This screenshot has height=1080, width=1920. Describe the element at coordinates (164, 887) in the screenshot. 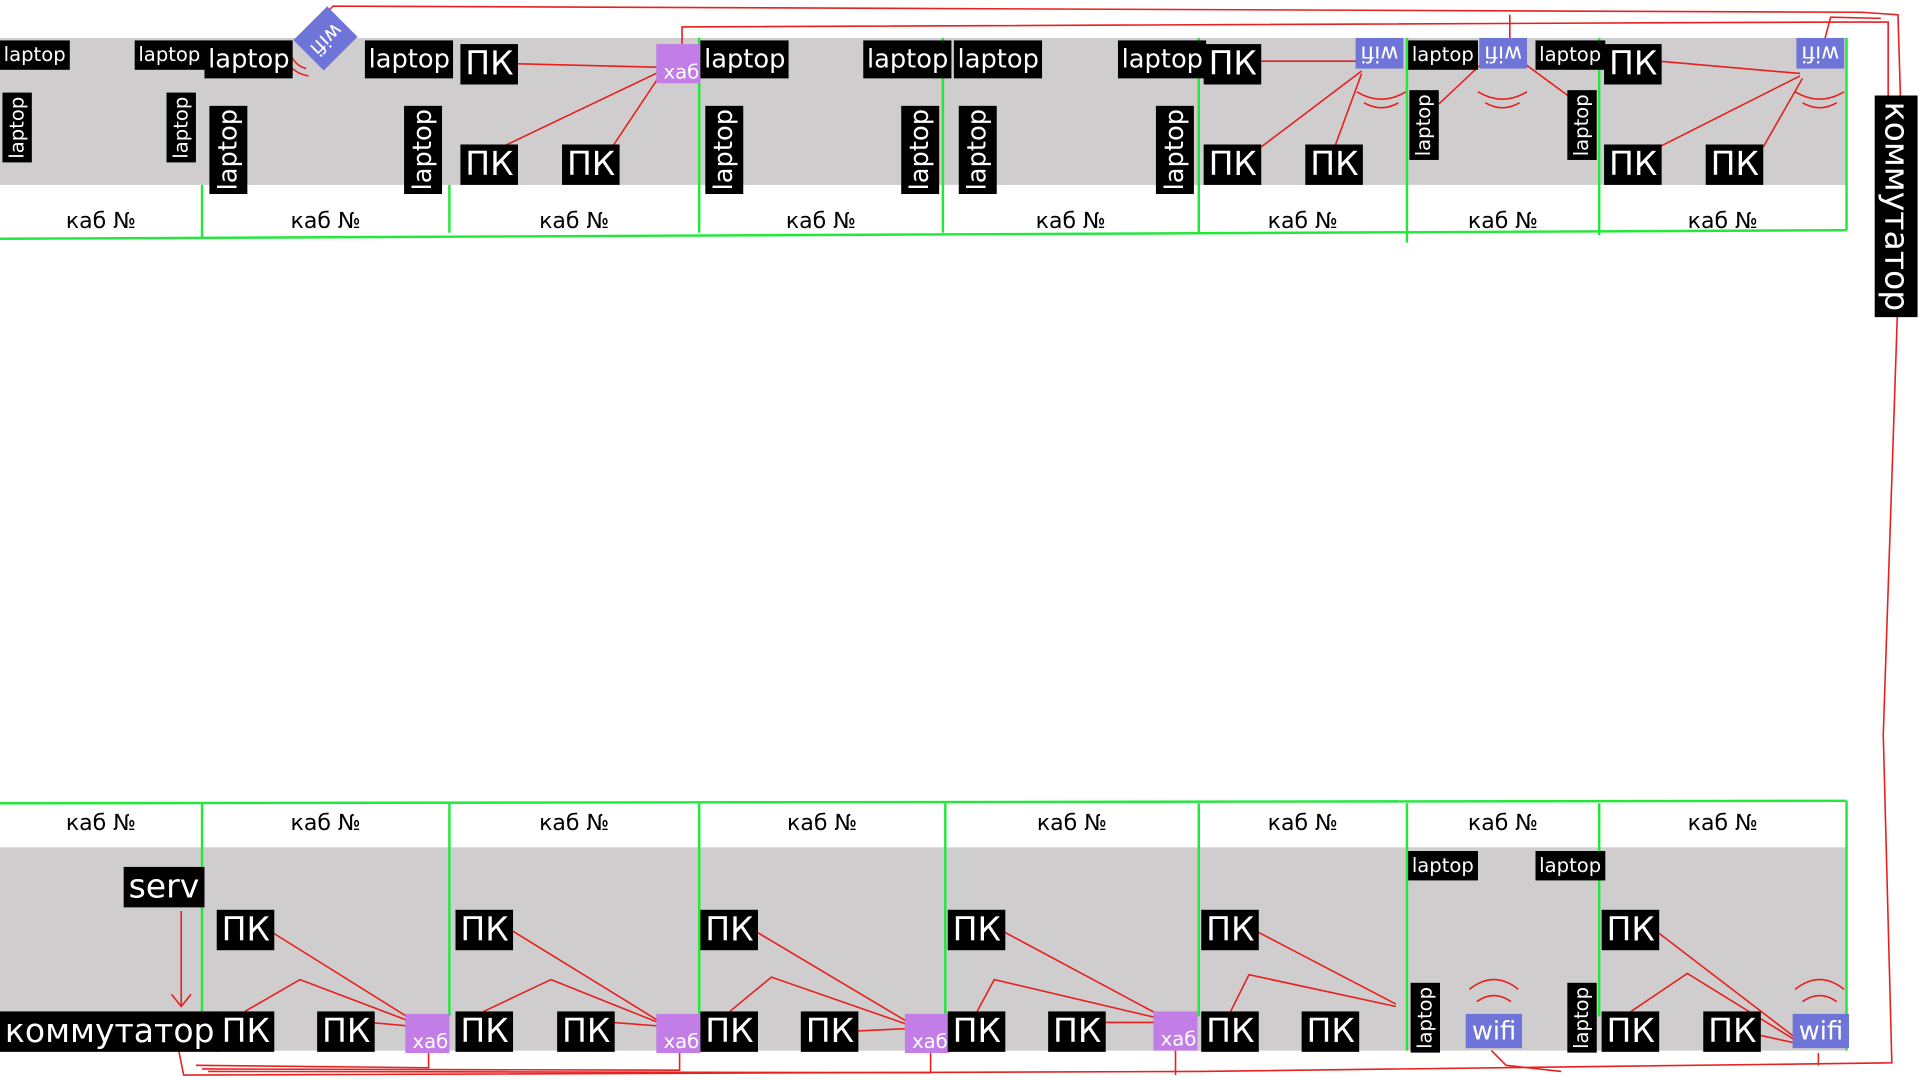

I see `device: serv` at that location.